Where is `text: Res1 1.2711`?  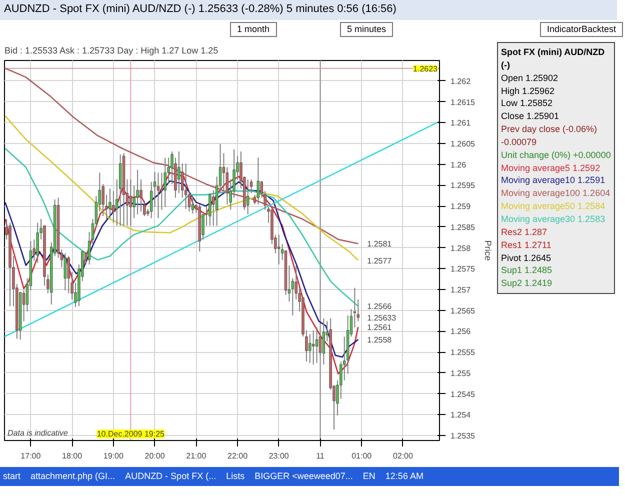
text: Res1 1.2711 is located at coordinates (526, 245).